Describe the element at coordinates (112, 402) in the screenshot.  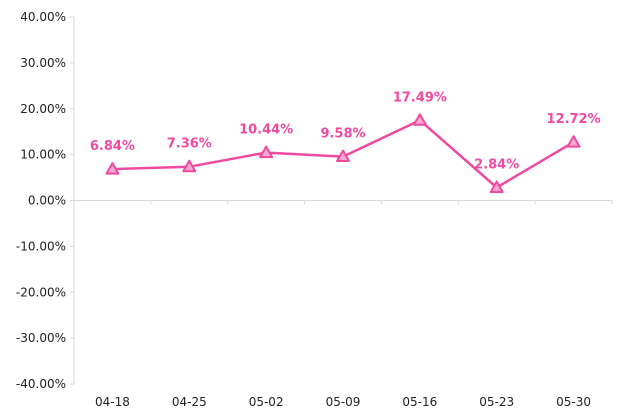
I see `x-tick-label: 04-18` at that location.